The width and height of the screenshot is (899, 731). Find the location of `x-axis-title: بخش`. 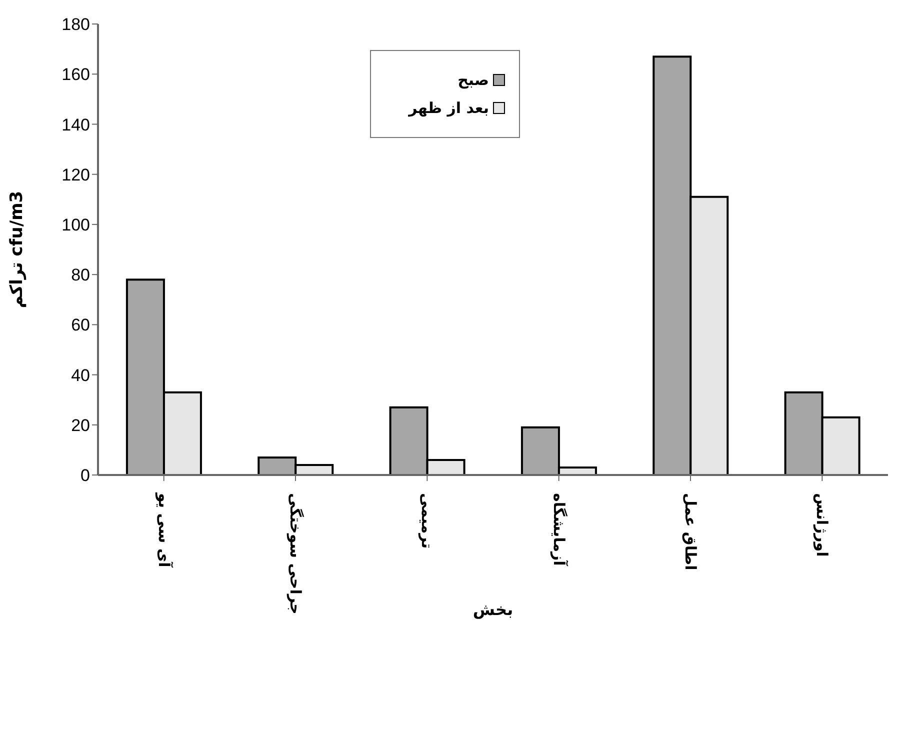

x-axis-title: بخش is located at coordinates (493, 609).